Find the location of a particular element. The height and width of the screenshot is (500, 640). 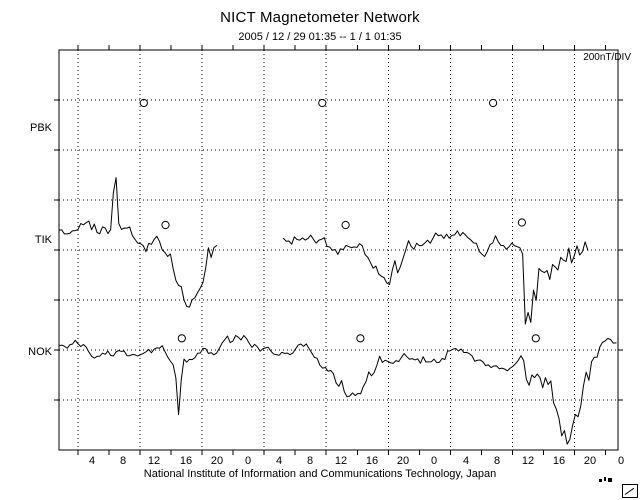

page-title: NICT Magnetometer Network is located at coordinates (320, 17).